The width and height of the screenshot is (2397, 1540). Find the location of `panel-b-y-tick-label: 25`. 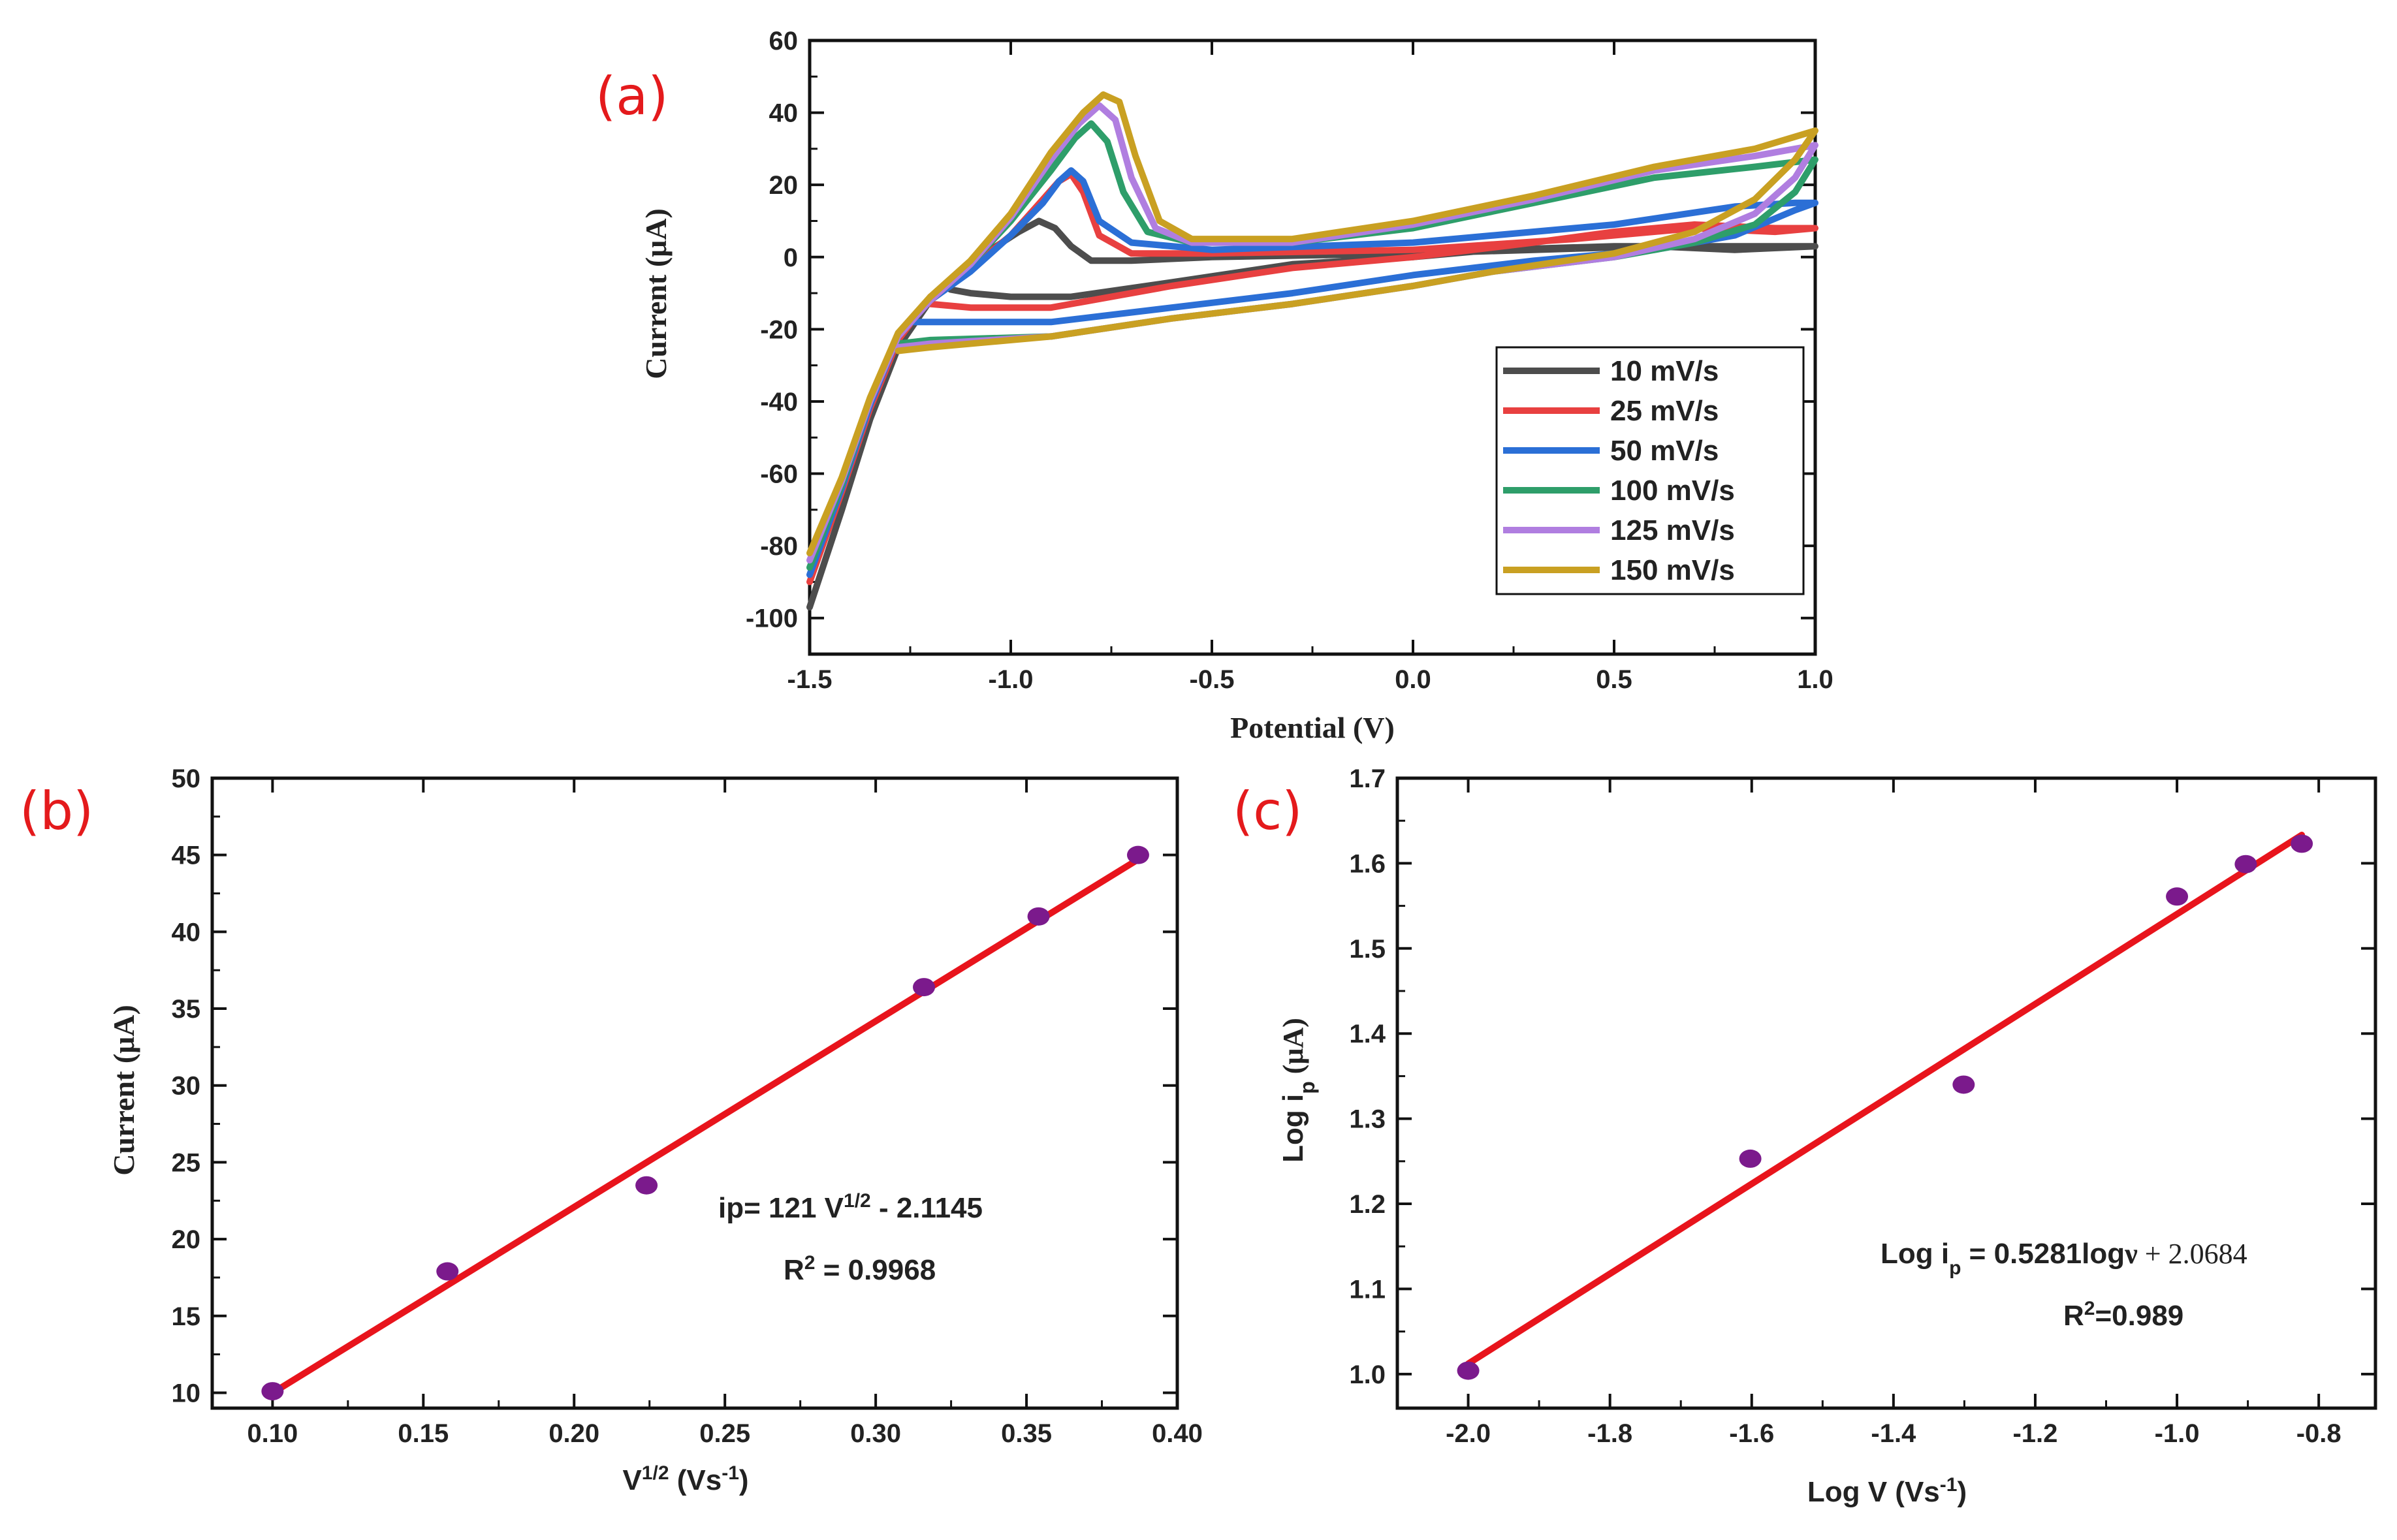

panel-b-y-tick-label: 25 is located at coordinates (187, 1162).